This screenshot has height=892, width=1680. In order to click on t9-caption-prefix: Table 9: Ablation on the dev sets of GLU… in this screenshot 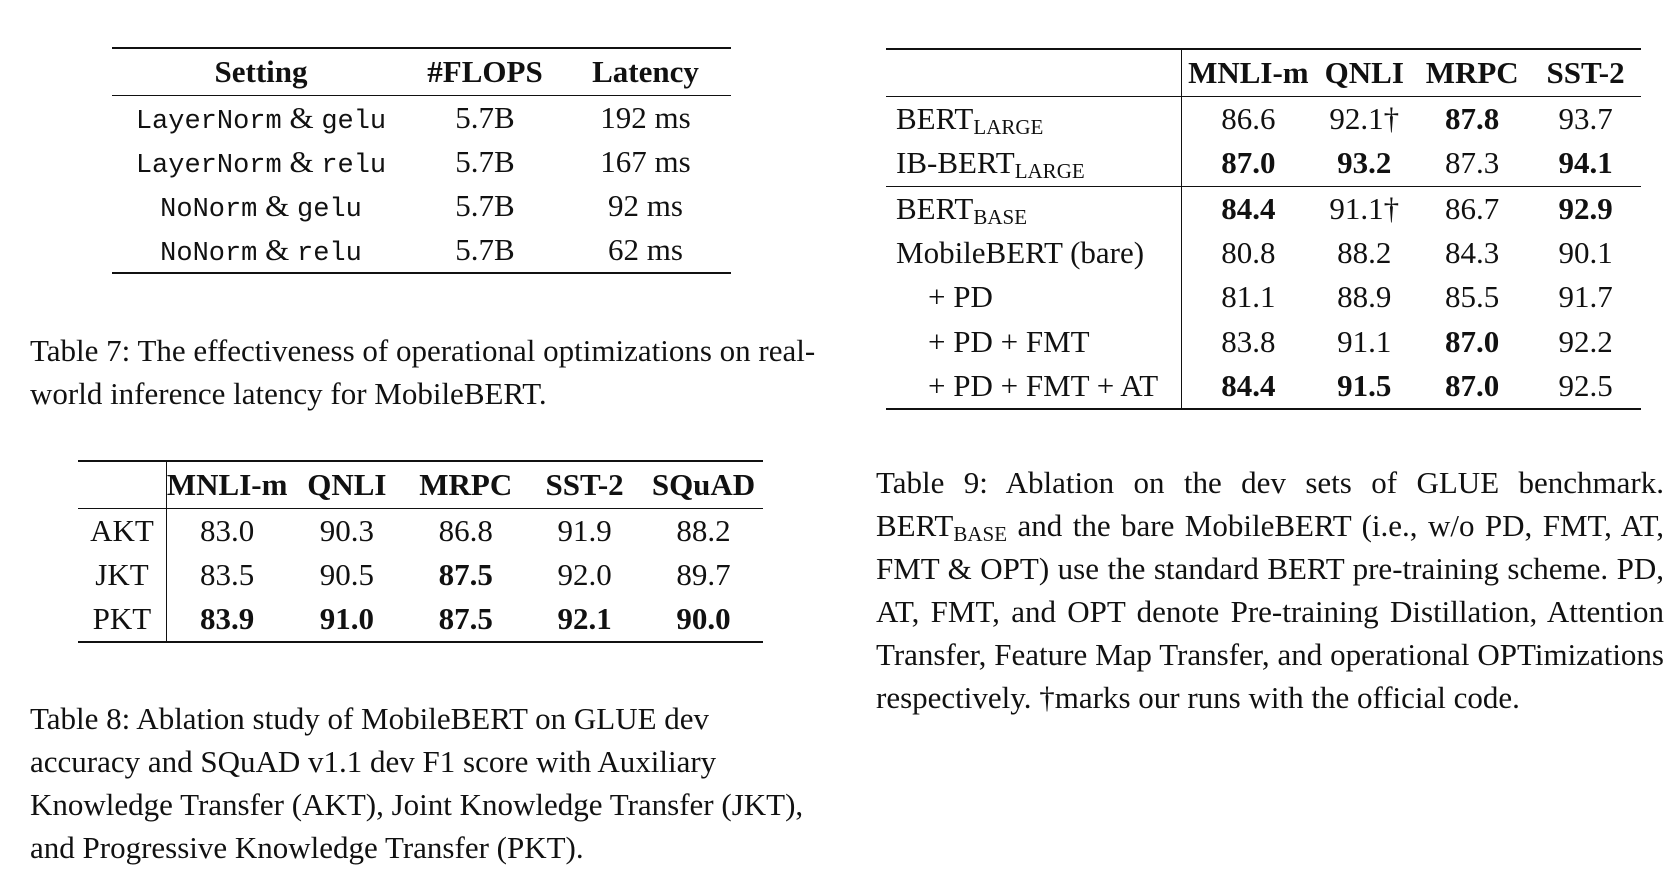, I will do `click(1270, 504)`.